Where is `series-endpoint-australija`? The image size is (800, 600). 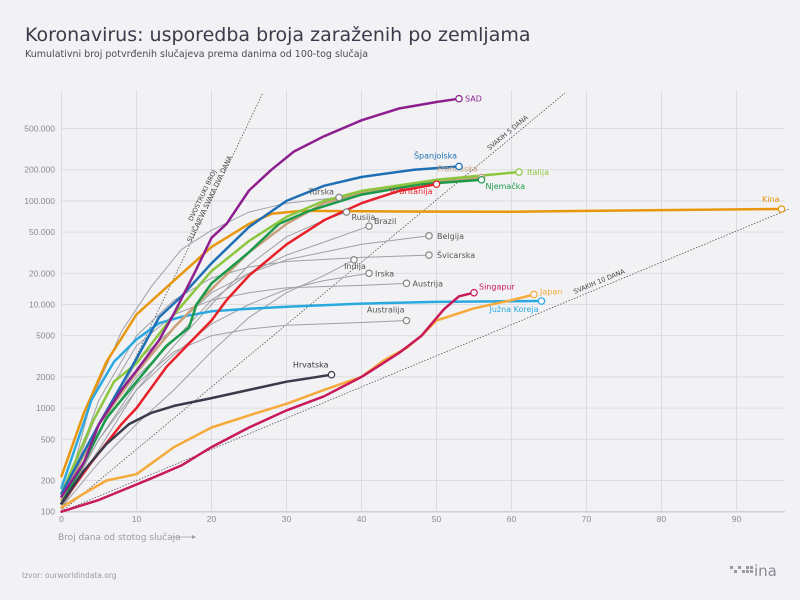
series-endpoint-australija is located at coordinates (406, 320).